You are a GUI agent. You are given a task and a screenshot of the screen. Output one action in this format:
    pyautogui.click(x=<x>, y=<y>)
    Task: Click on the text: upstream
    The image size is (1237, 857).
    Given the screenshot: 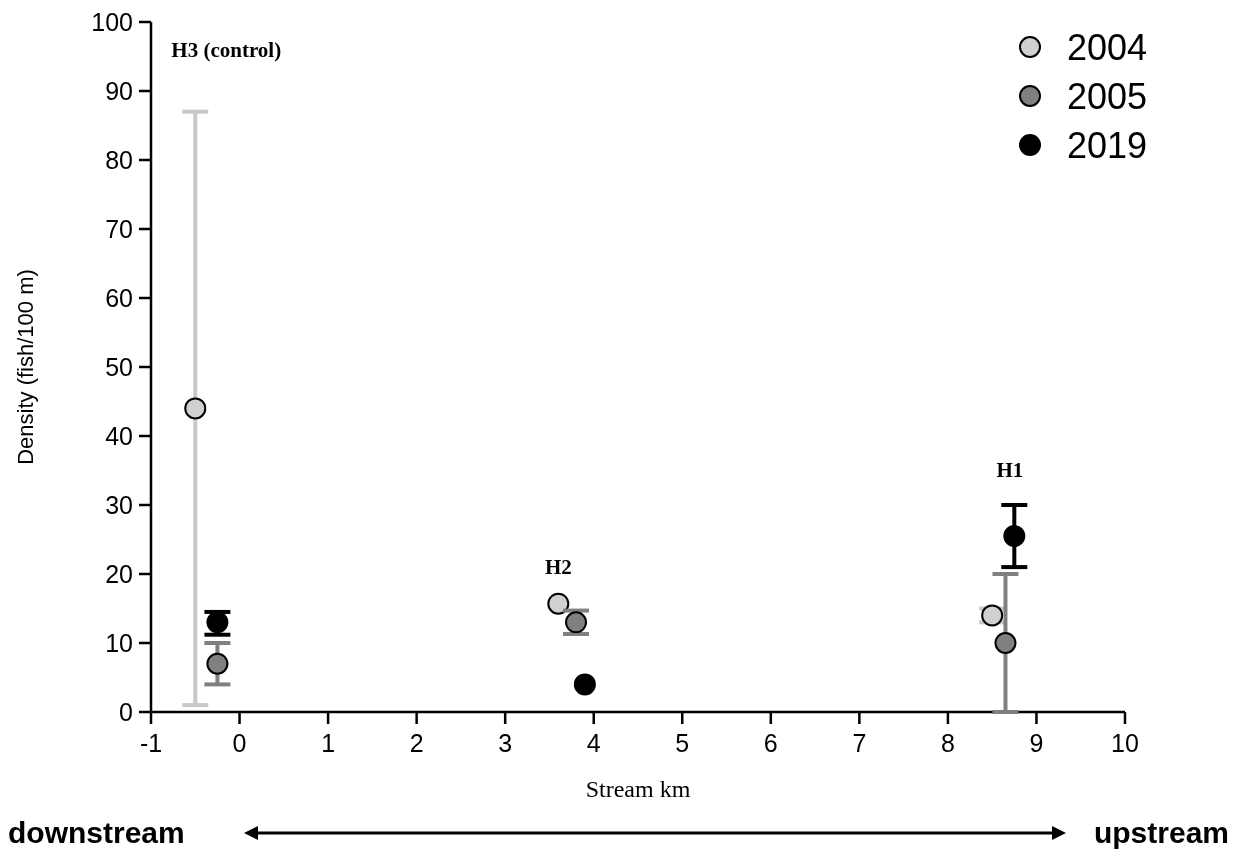 What is the action you would take?
    pyautogui.click(x=1161, y=832)
    